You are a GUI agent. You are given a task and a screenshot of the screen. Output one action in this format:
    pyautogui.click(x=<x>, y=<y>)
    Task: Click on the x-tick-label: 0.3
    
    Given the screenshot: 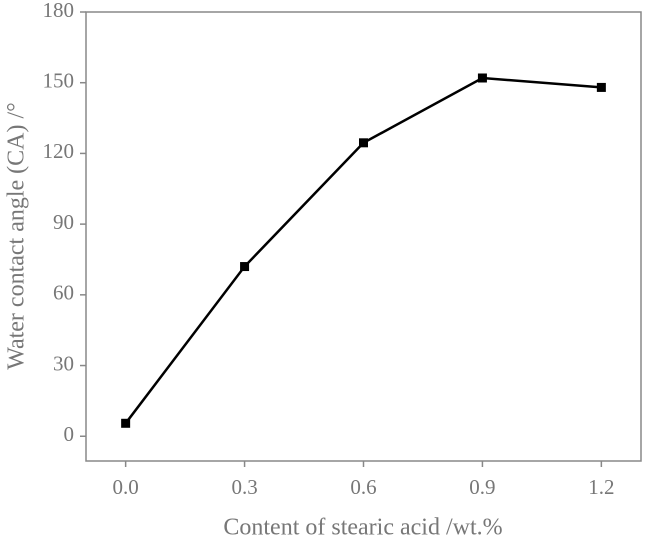 What is the action you would take?
    pyautogui.click(x=244, y=487)
    